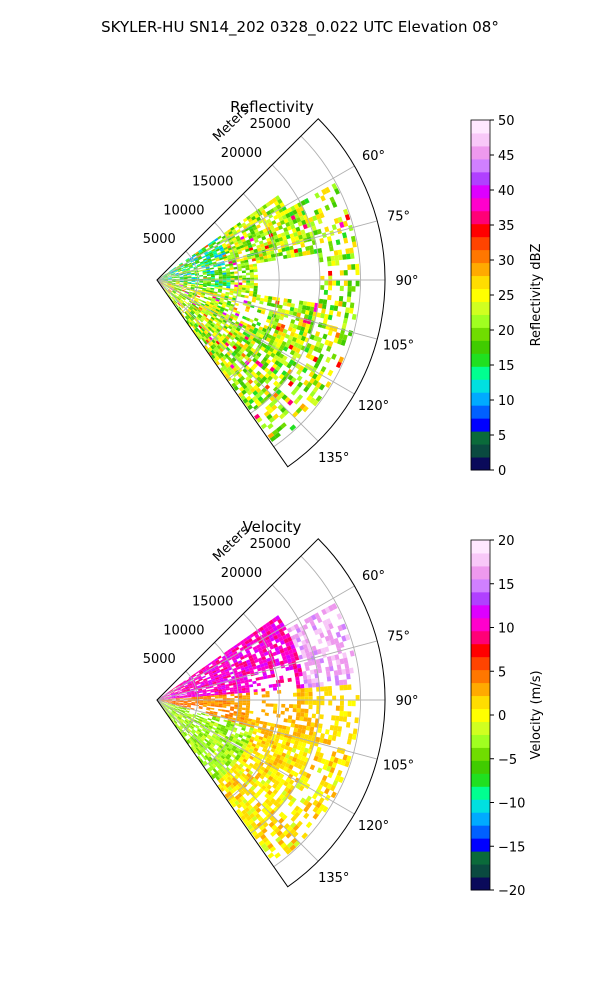  Describe the element at coordinates (317, 711) in the screenshot. I see `range-ring` at that location.